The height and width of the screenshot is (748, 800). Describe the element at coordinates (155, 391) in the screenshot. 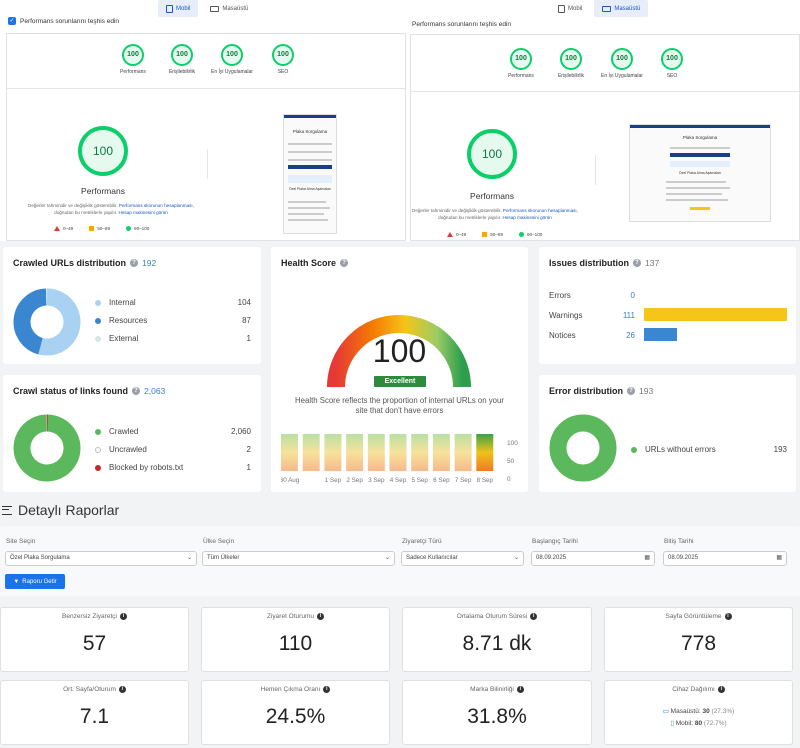

I see `crawl-status-count: 2,063` at that location.